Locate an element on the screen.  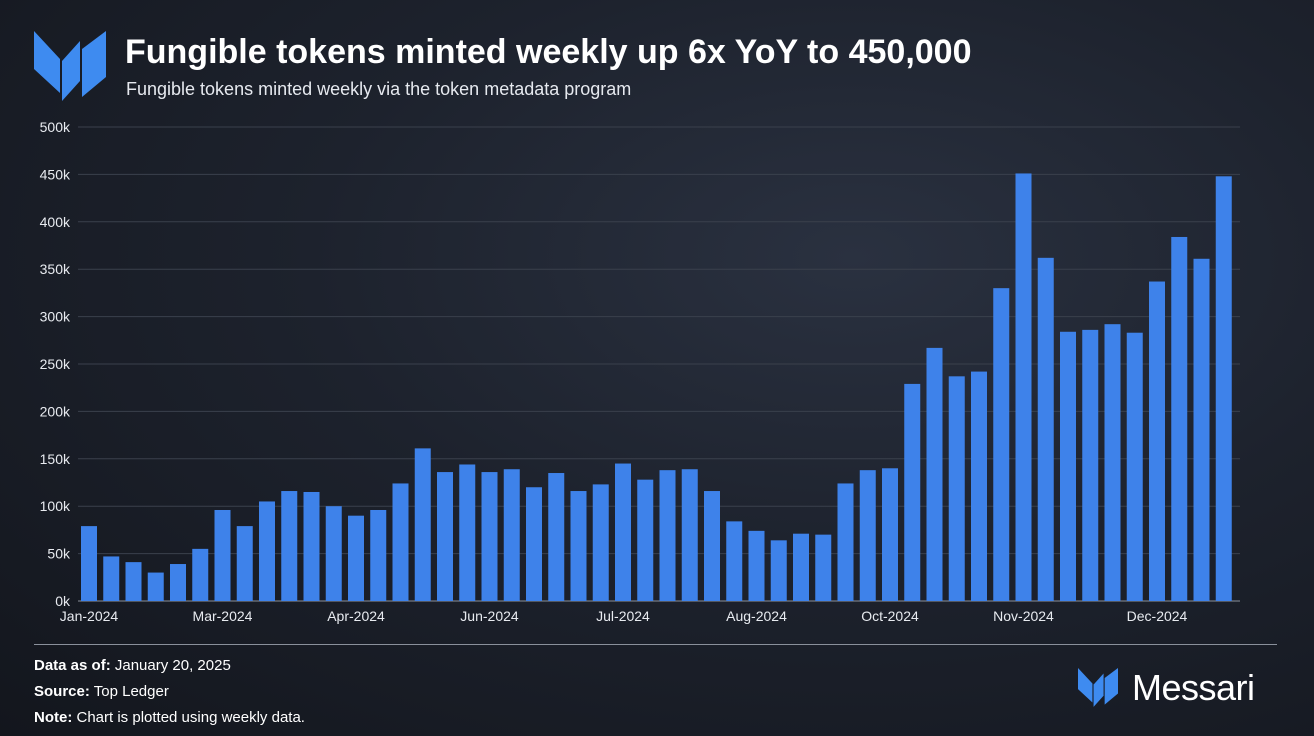
y-tick-label: 300k is located at coordinates (55, 317).